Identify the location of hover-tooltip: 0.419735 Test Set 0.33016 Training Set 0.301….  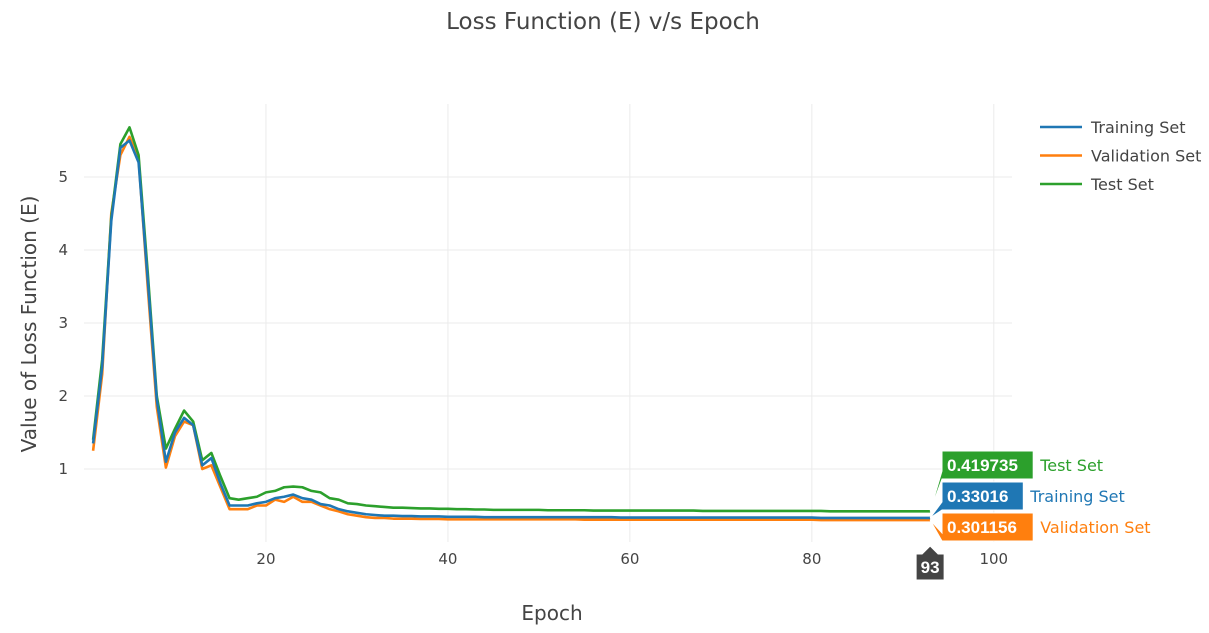
(1033, 515).